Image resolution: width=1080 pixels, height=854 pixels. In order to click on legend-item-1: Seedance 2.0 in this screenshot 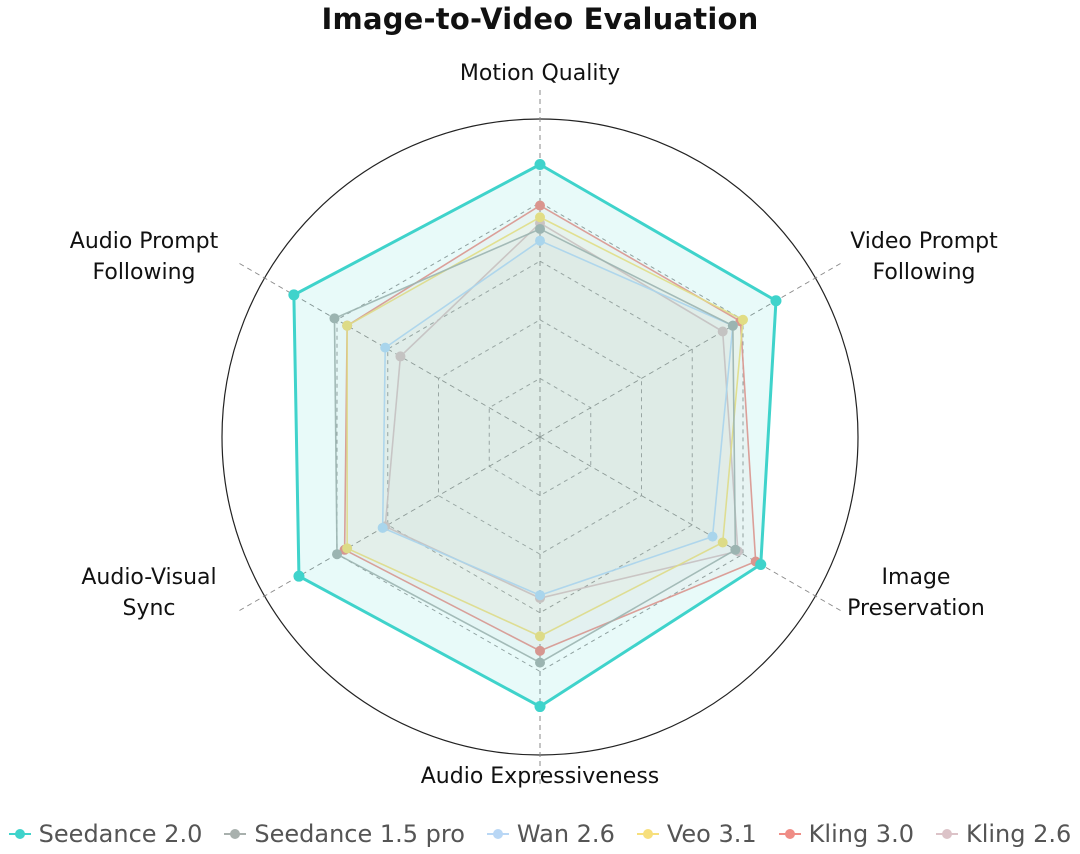, I will do `click(105, 834)`.